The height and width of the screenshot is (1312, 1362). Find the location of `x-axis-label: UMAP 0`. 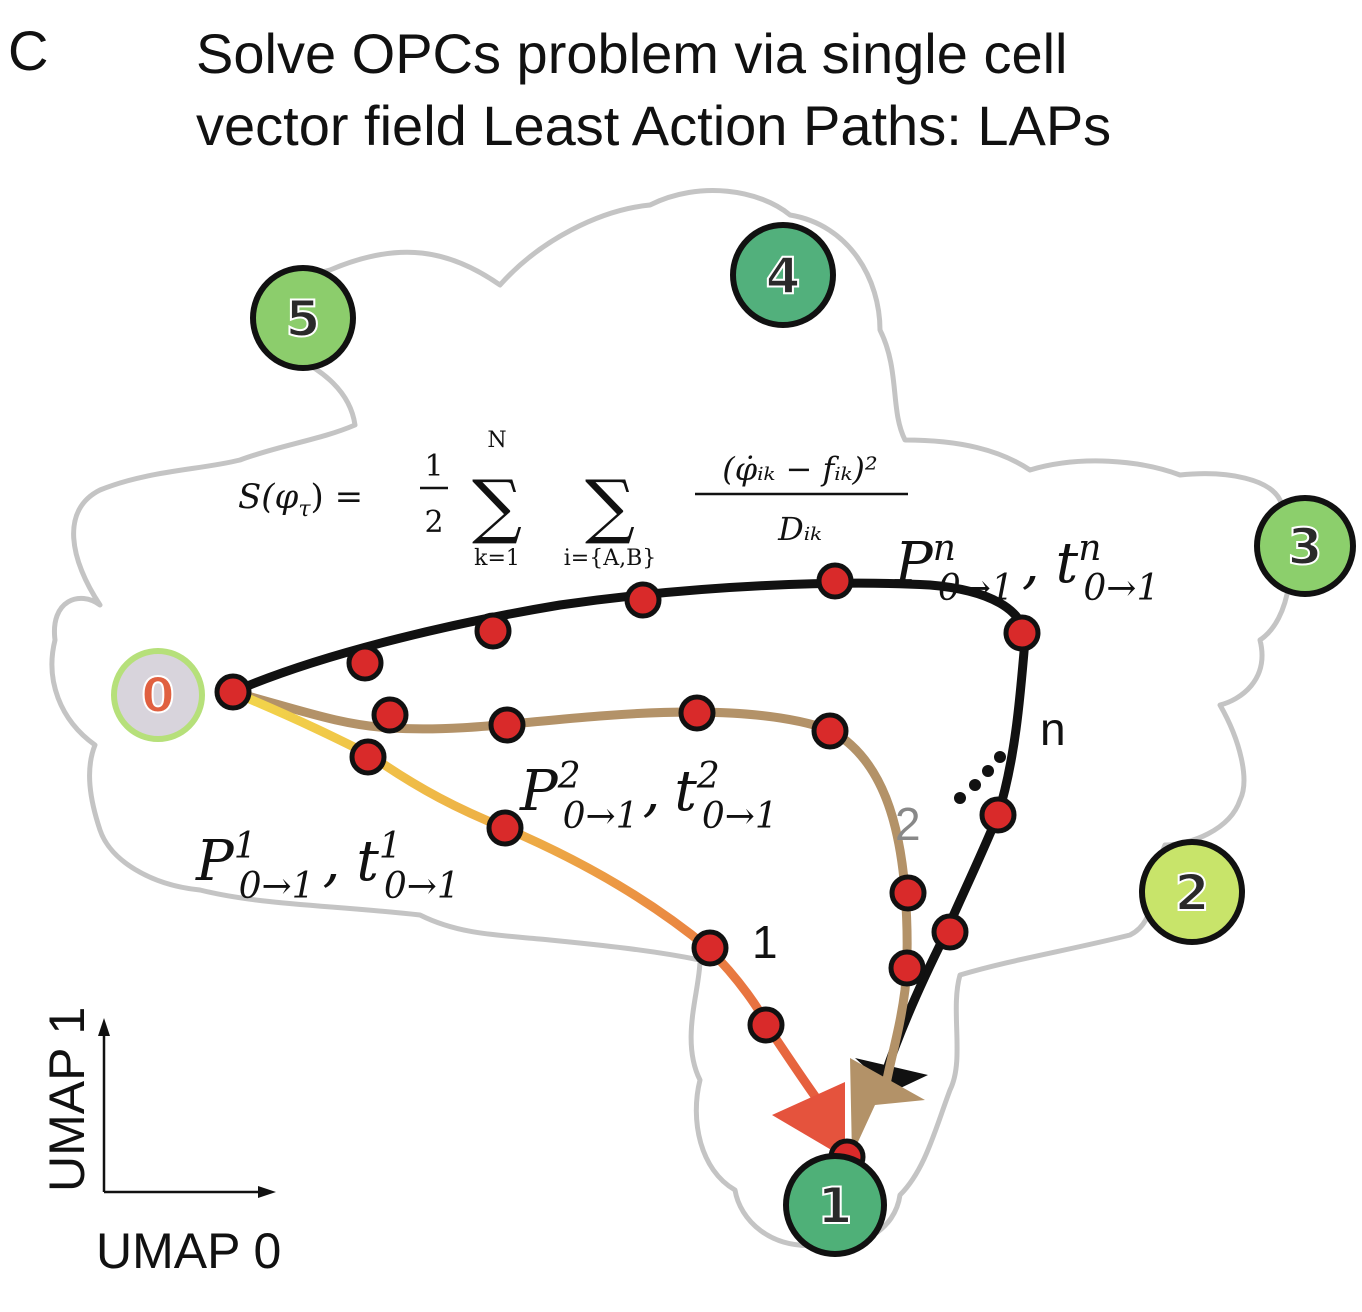

x-axis-label: UMAP 0 is located at coordinates (188, 1251).